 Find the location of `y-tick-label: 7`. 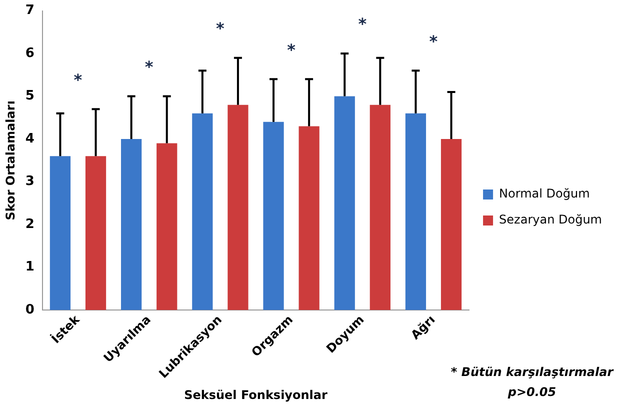

y-tick-label: 7 is located at coordinates (29, 10).